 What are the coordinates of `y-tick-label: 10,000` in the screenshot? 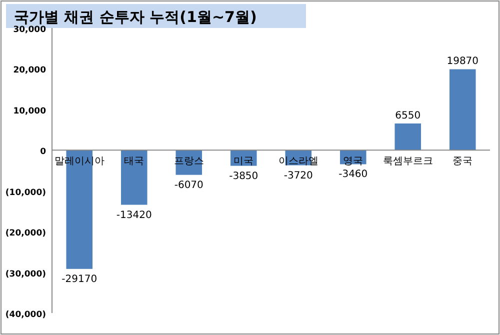 It's located at (29, 111).